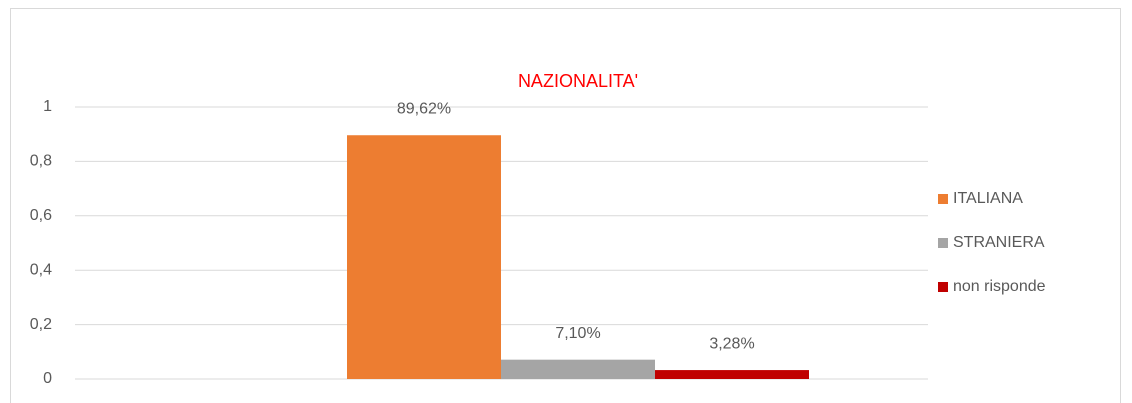  What do you see at coordinates (577, 333) in the screenshot?
I see `data-label: 7,10%` at bounding box center [577, 333].